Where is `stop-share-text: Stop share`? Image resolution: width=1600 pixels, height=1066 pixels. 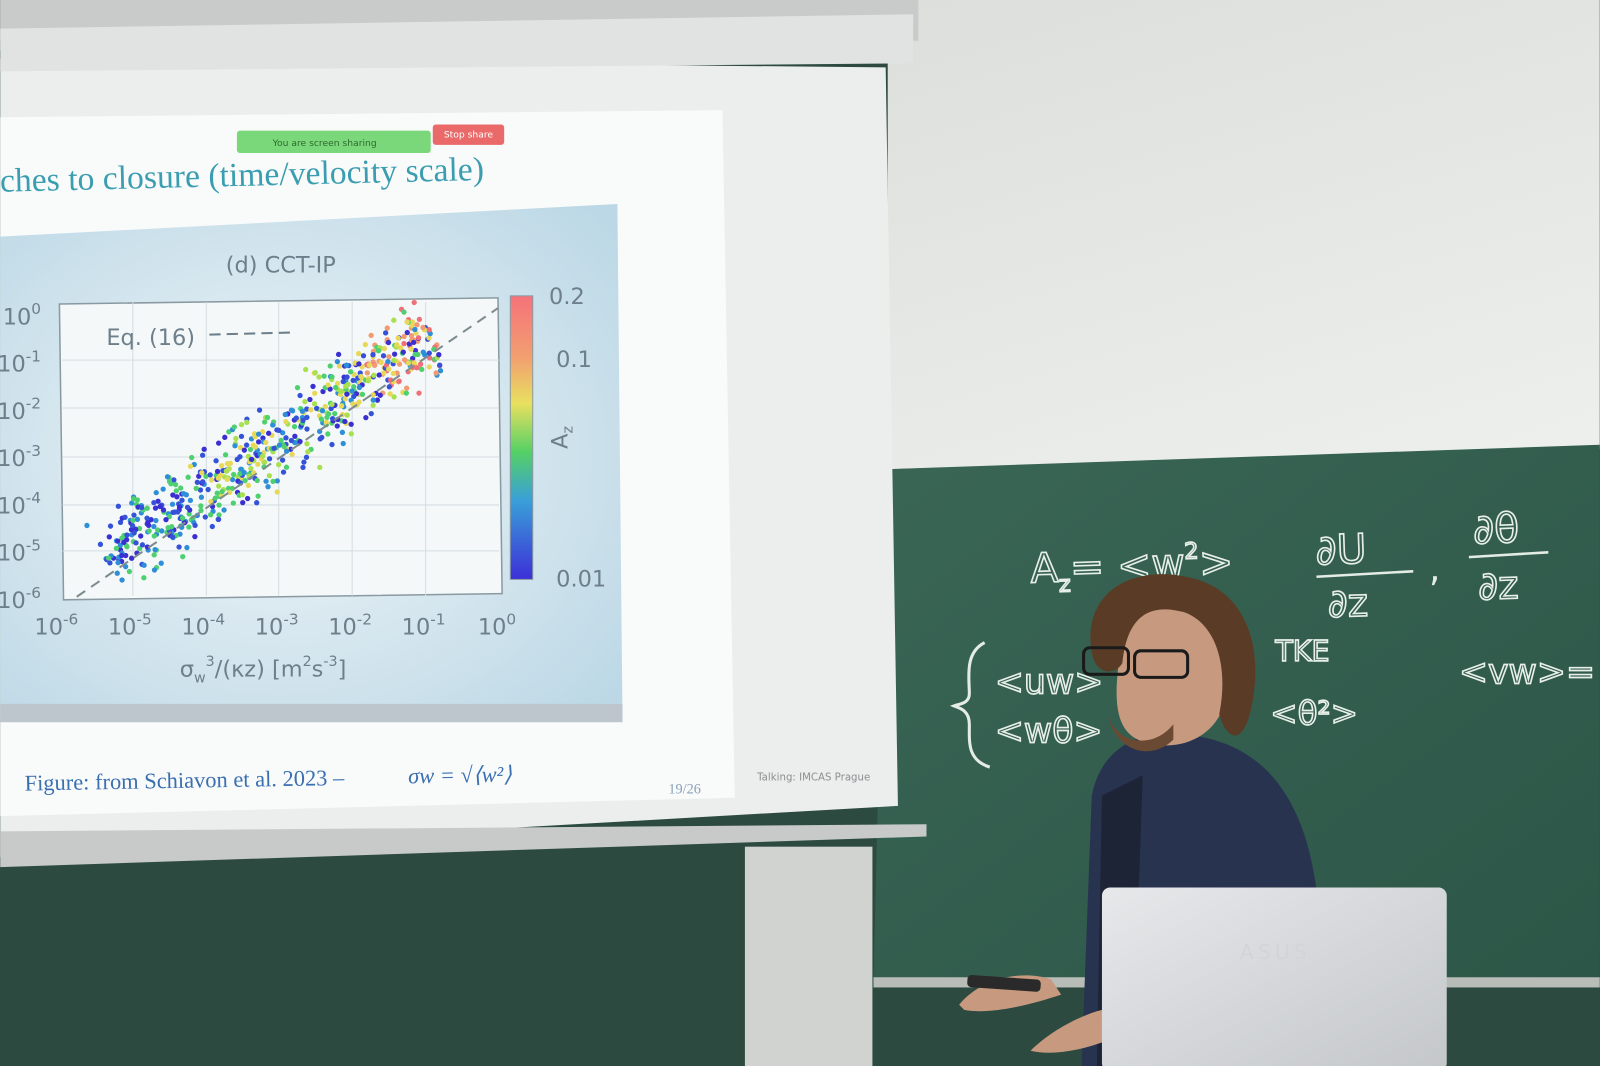 stop-share-text: Stop share is located at coordinates (469, 135).